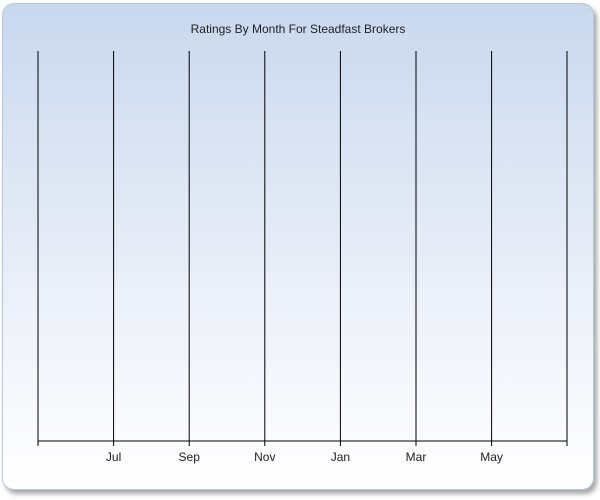 Image resolution: width=600 pixels, height=500 pixels. Describe the element at coordinates (340, 457) in the screenshot. I see `x-tick-label: Jan` at that location.